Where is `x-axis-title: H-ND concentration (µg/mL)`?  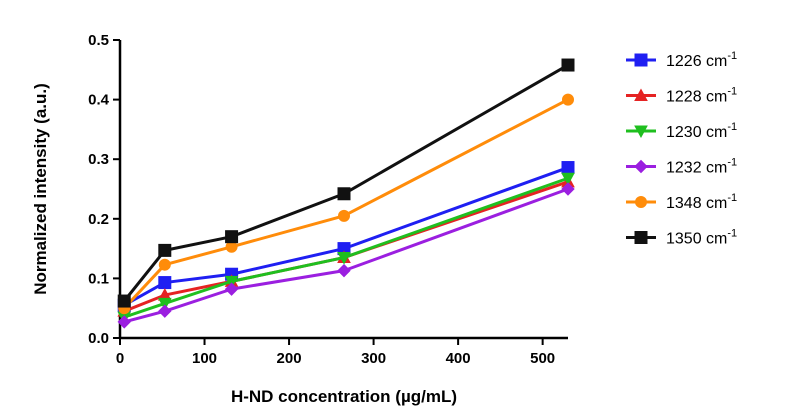
x-axis-title: H-ND concentration (µg/mL) is located at coordinates (344, 396).